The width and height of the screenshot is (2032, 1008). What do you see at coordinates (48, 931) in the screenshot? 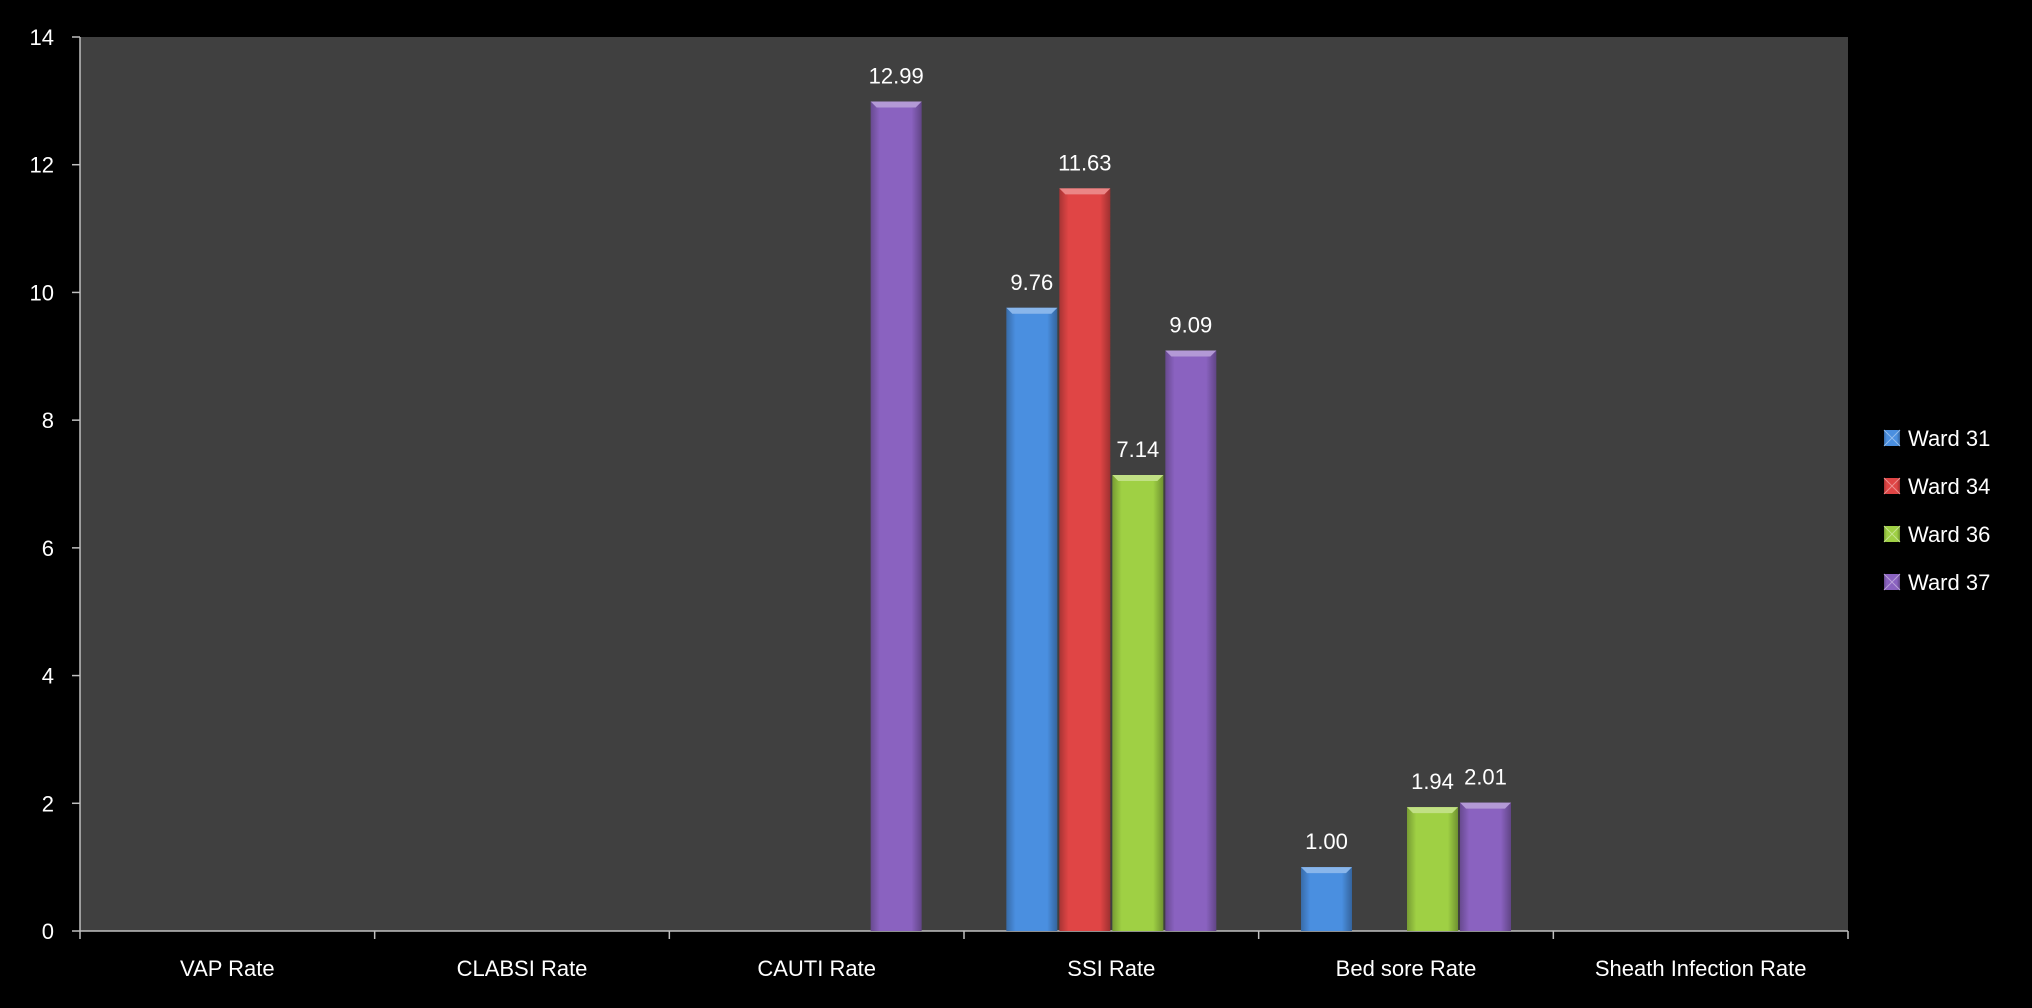
I see `y-tick-label: 0` at bounding box center [48, 931].